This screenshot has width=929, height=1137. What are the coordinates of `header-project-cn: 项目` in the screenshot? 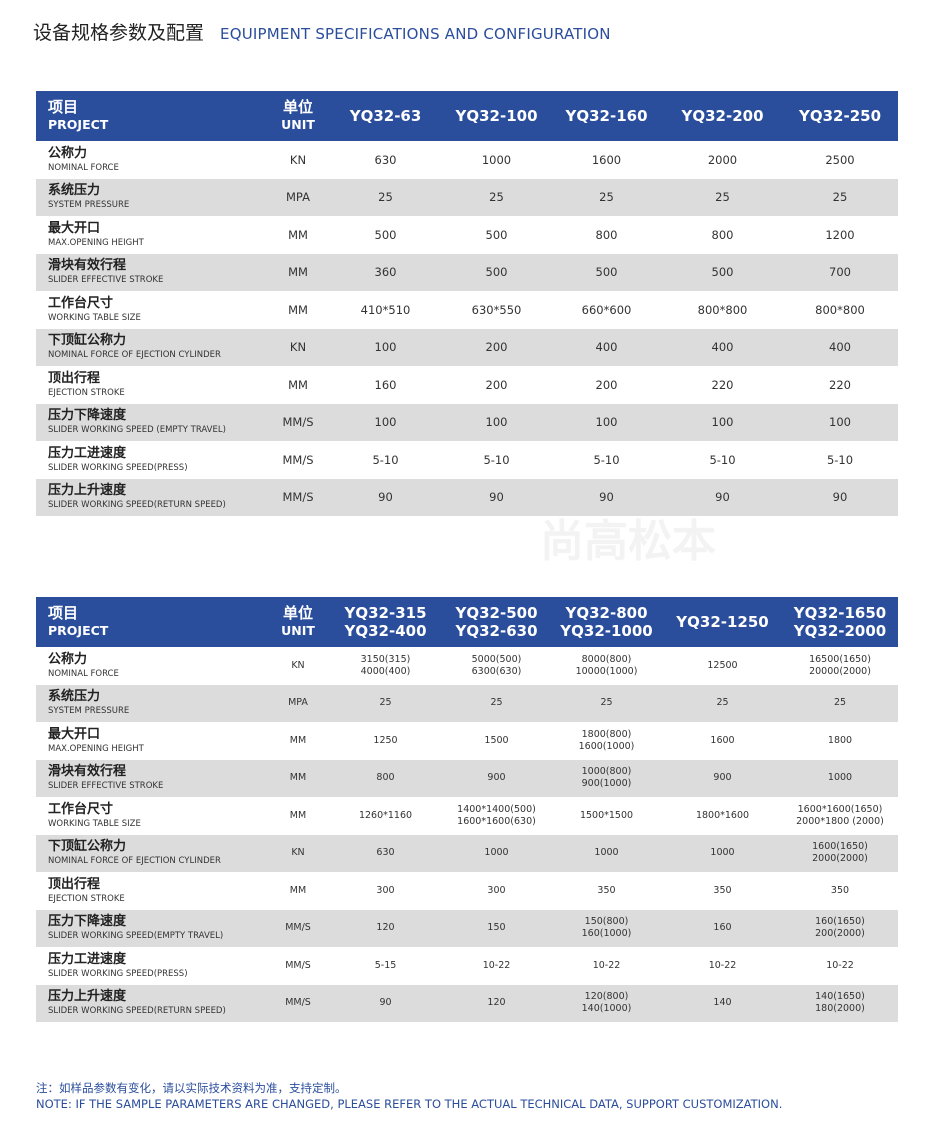 It's located at (63, 613).